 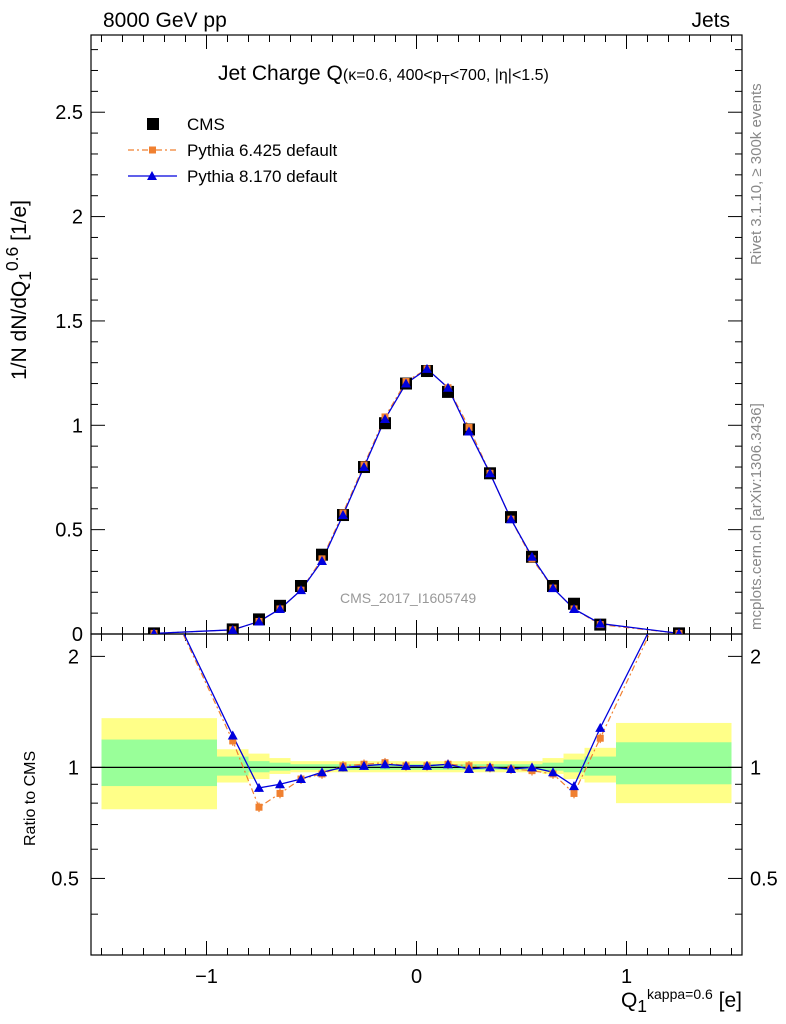 What do you see at coordinates (383, 75) in the screenshot?
I see `plot-title: Jet Charge Q(κ=0.6, 400<pT<700, |η|<1.5)` at bounding box center [383, 75].